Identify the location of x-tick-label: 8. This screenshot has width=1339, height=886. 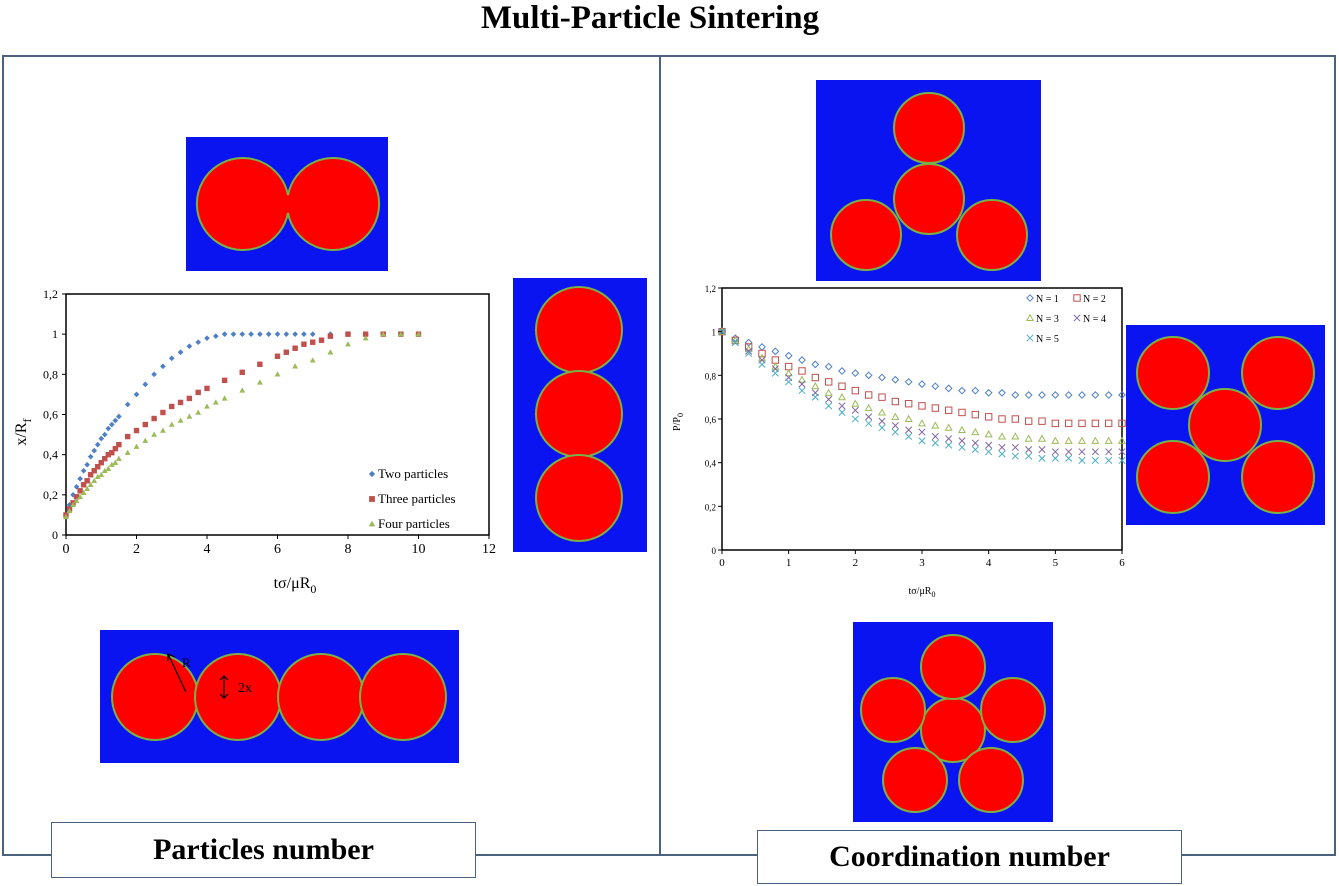
(348, 549).